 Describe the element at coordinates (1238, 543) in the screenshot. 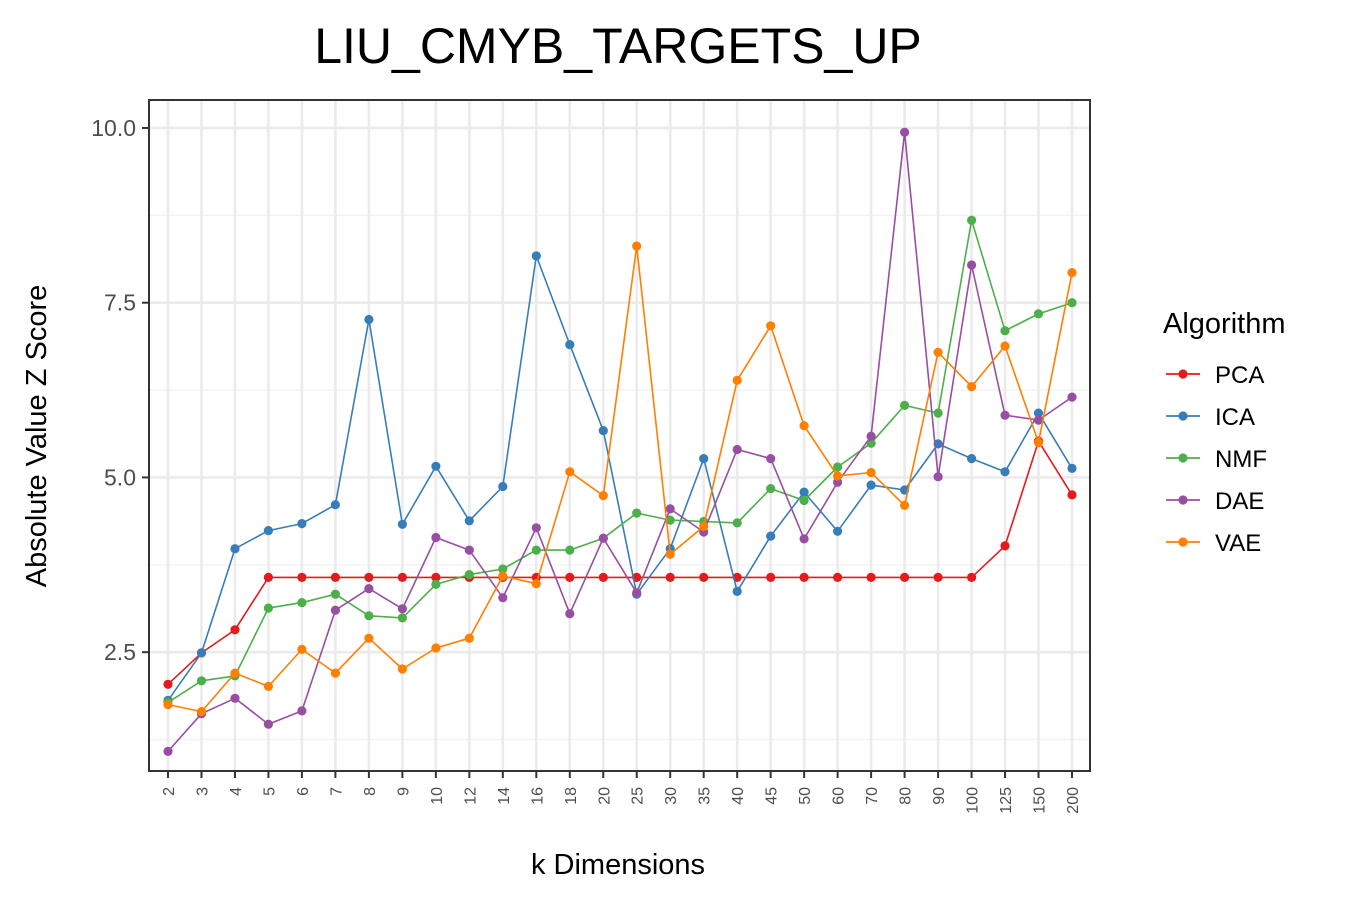

I see `legend-label: VAE` at that location.